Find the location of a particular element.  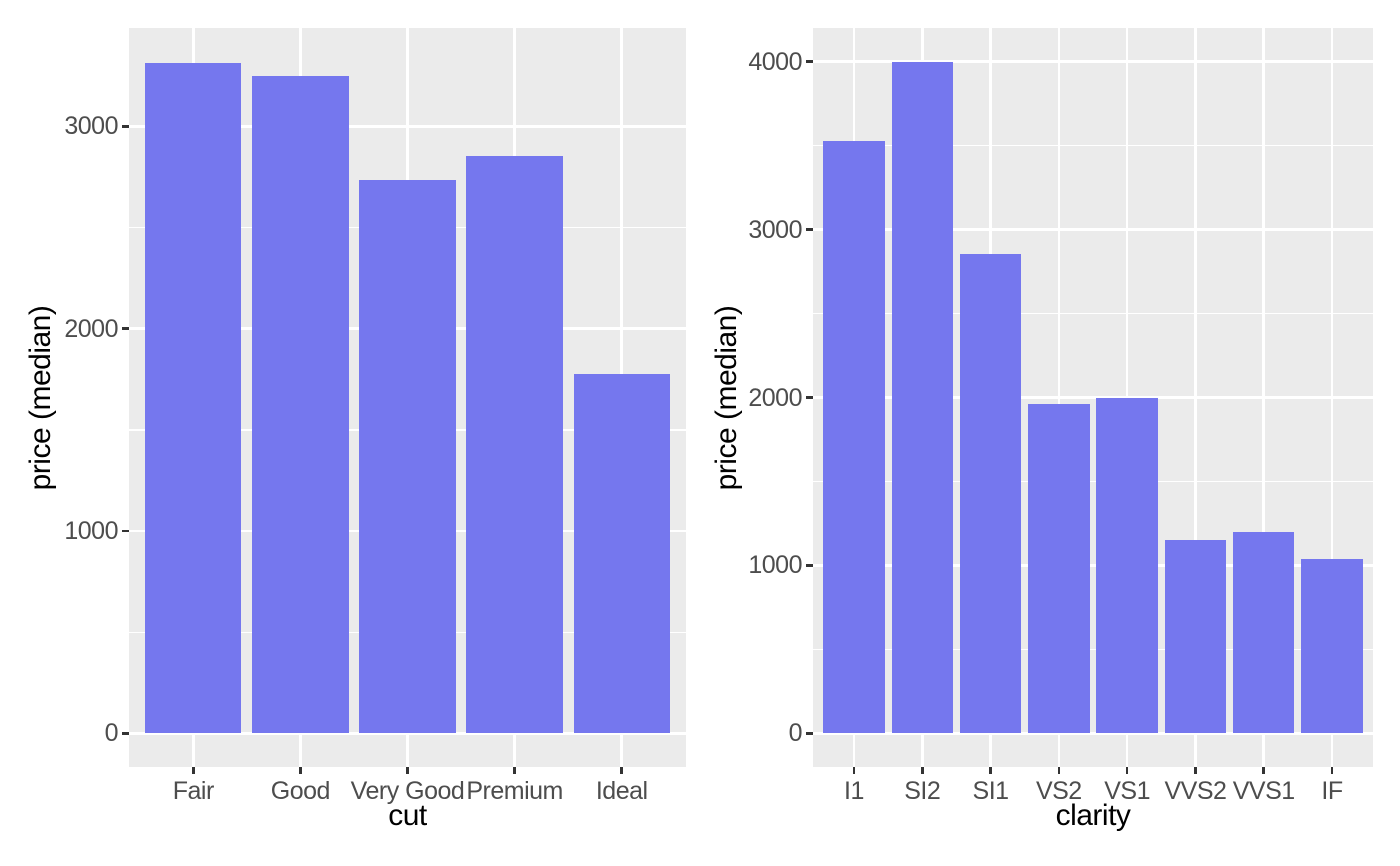

x-tick-label: VVS1 is located at coordinates (1263, 791).